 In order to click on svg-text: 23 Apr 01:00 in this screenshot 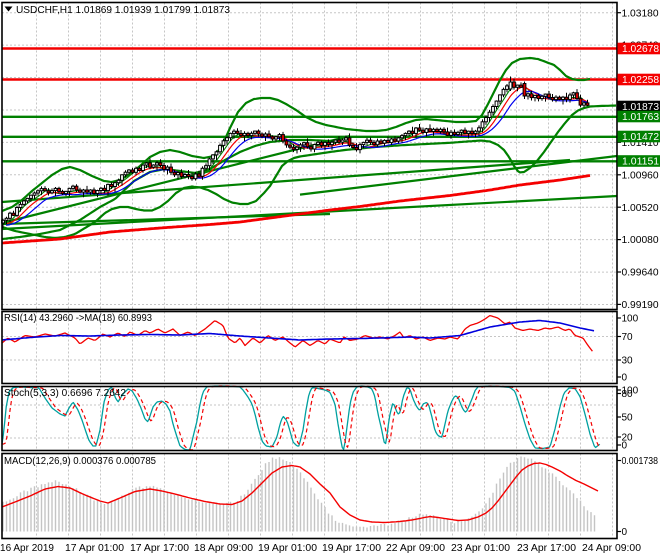, I will do `click(480, 548)`.